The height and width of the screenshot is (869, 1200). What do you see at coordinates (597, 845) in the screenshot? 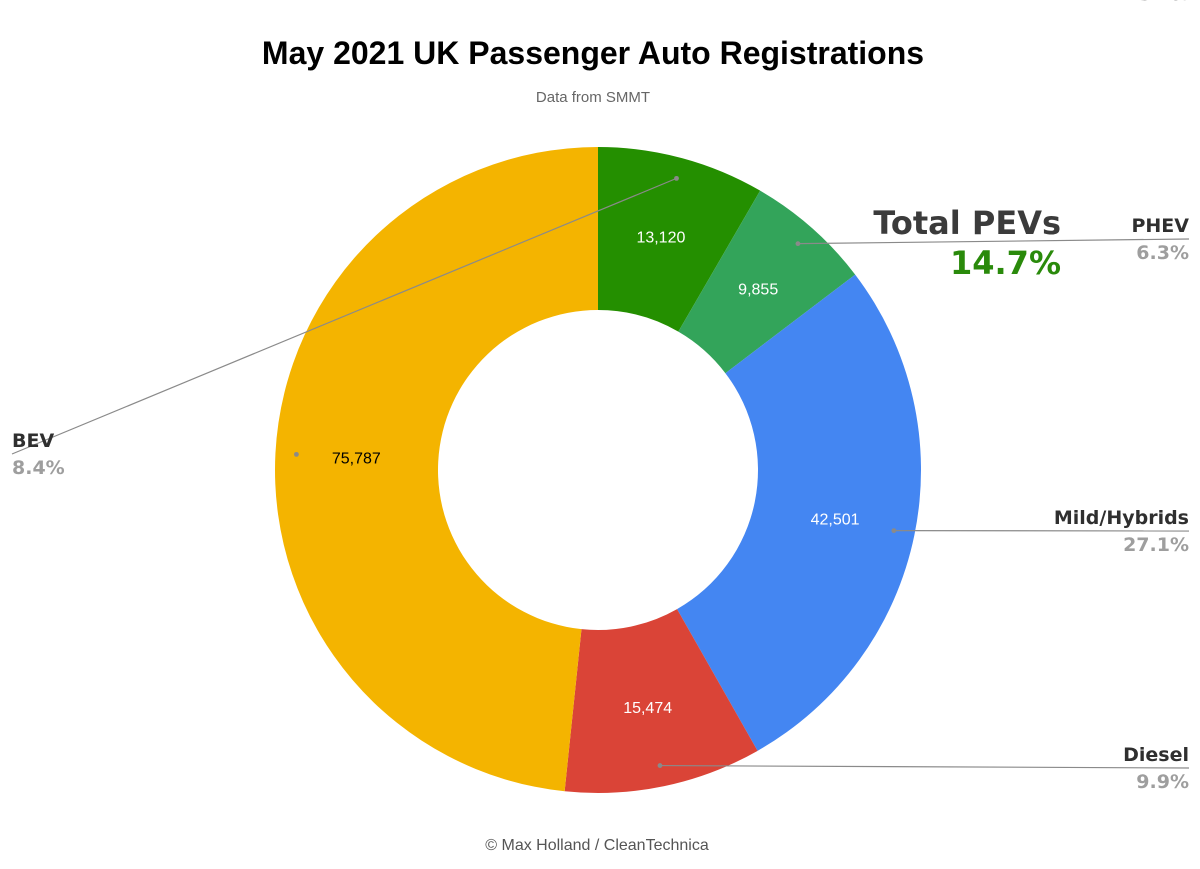
I see `chart-credit: © Max Holland / CleanTechnica` at bounding box center [597, 845].